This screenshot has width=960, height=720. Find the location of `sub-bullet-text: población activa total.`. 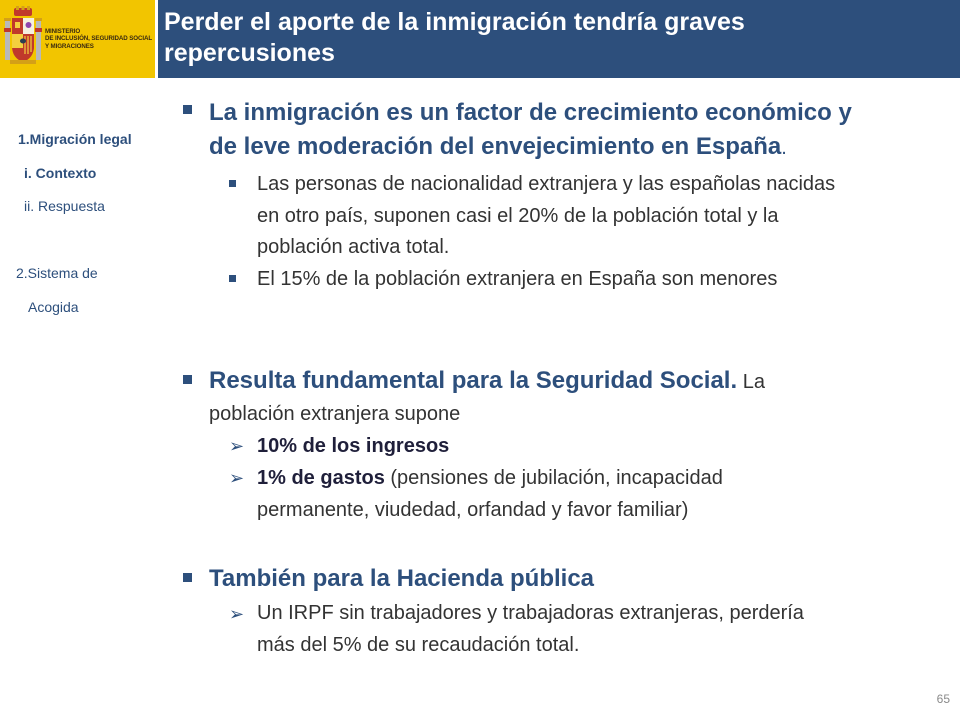

sub-bullet-text: población activa total. is located at coordinates (353, 247).